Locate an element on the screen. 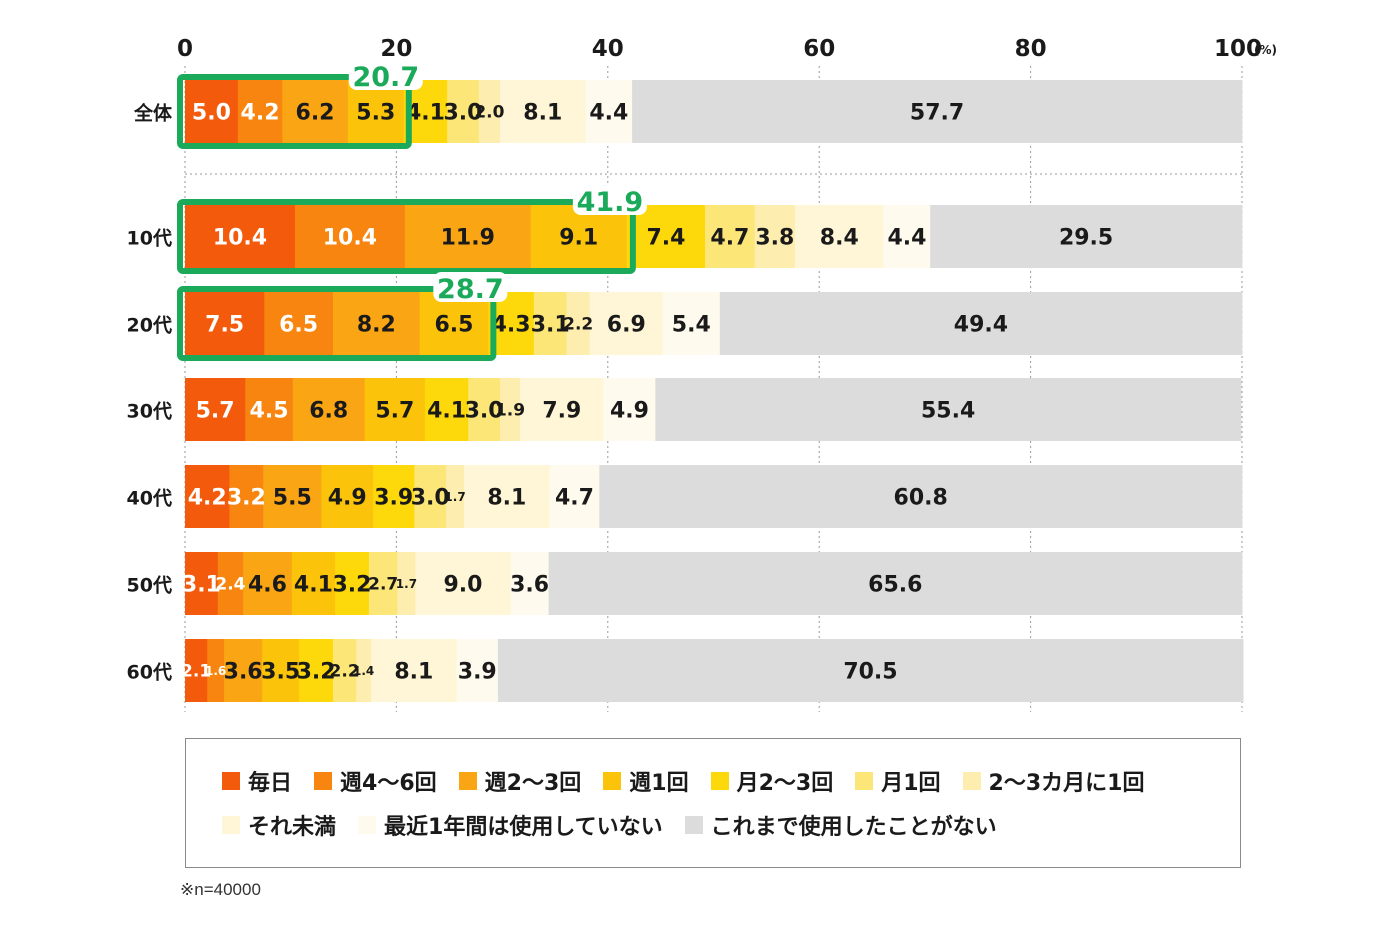 This screenshot has width=1394, height=929. x-tick-label: 80 is located at coordinates (1031, 49).